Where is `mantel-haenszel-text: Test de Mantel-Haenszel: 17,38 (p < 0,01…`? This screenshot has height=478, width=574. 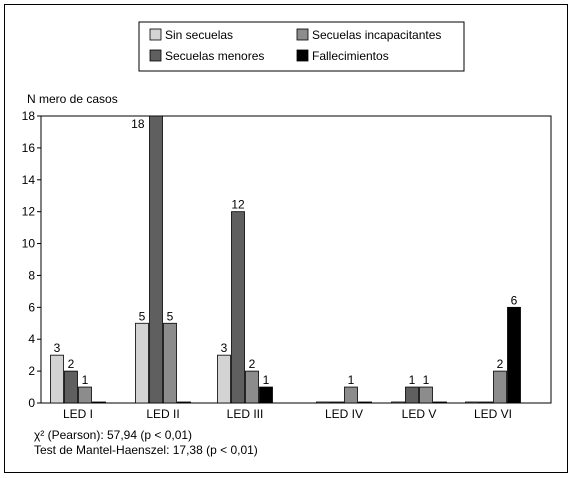 mantel-haenszel-text: Test de Mantel-Haenszel: 17,38 (p < 0,01… is located at coordinates (146, 450).